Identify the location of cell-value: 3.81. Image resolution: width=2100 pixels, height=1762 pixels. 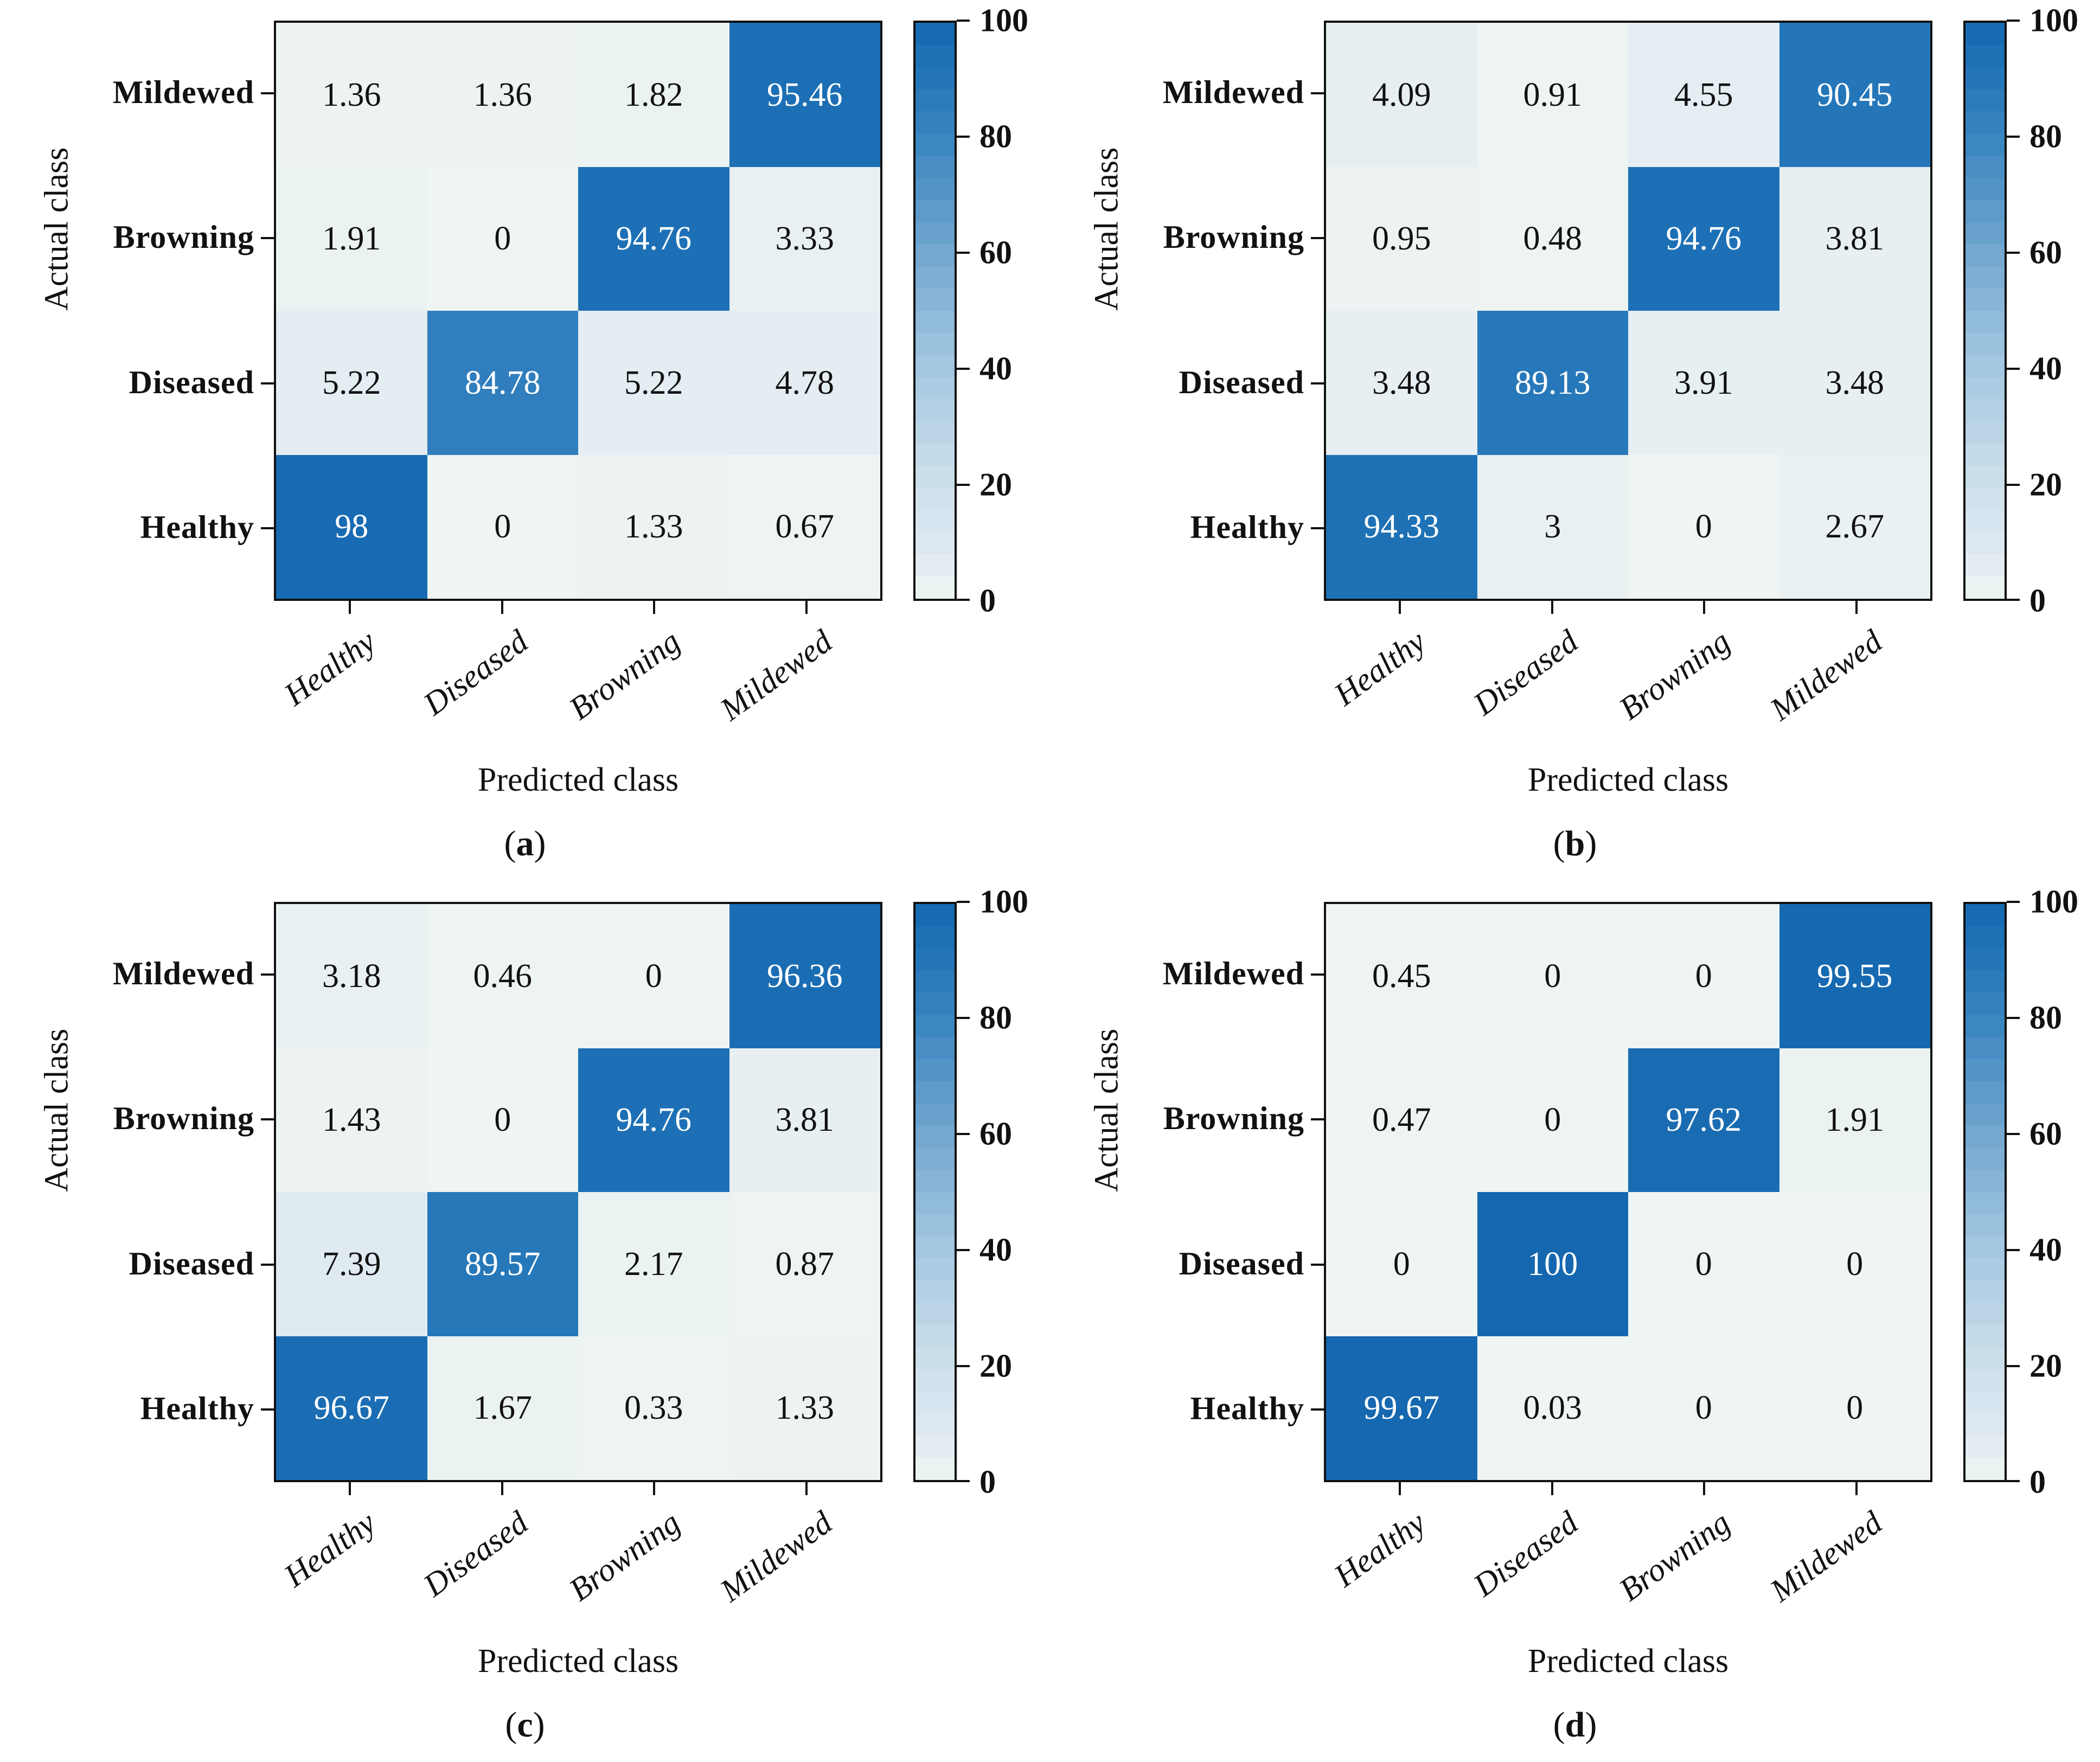
(805, 1120).